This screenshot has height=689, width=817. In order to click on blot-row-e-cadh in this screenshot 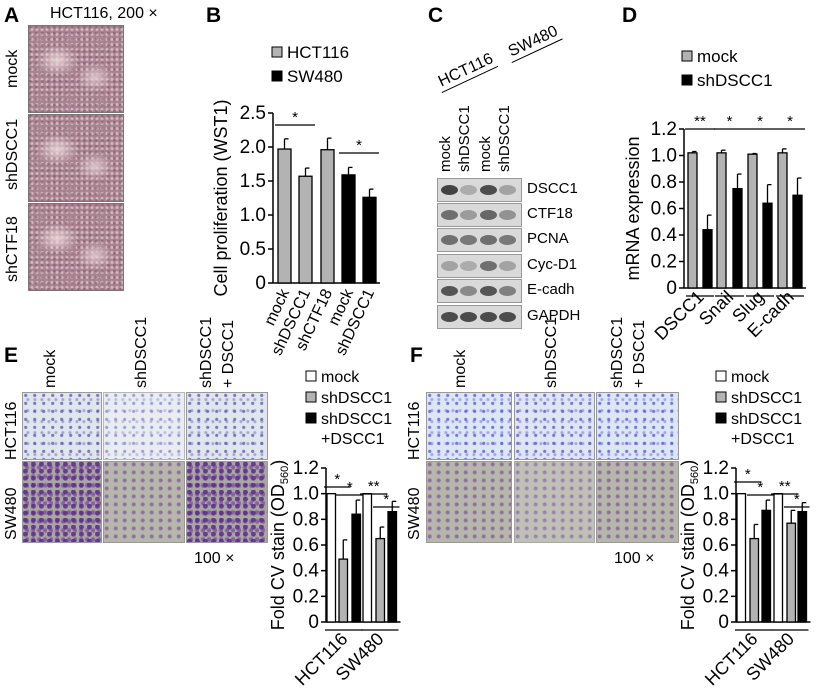, I will do `click(479, 291)`.